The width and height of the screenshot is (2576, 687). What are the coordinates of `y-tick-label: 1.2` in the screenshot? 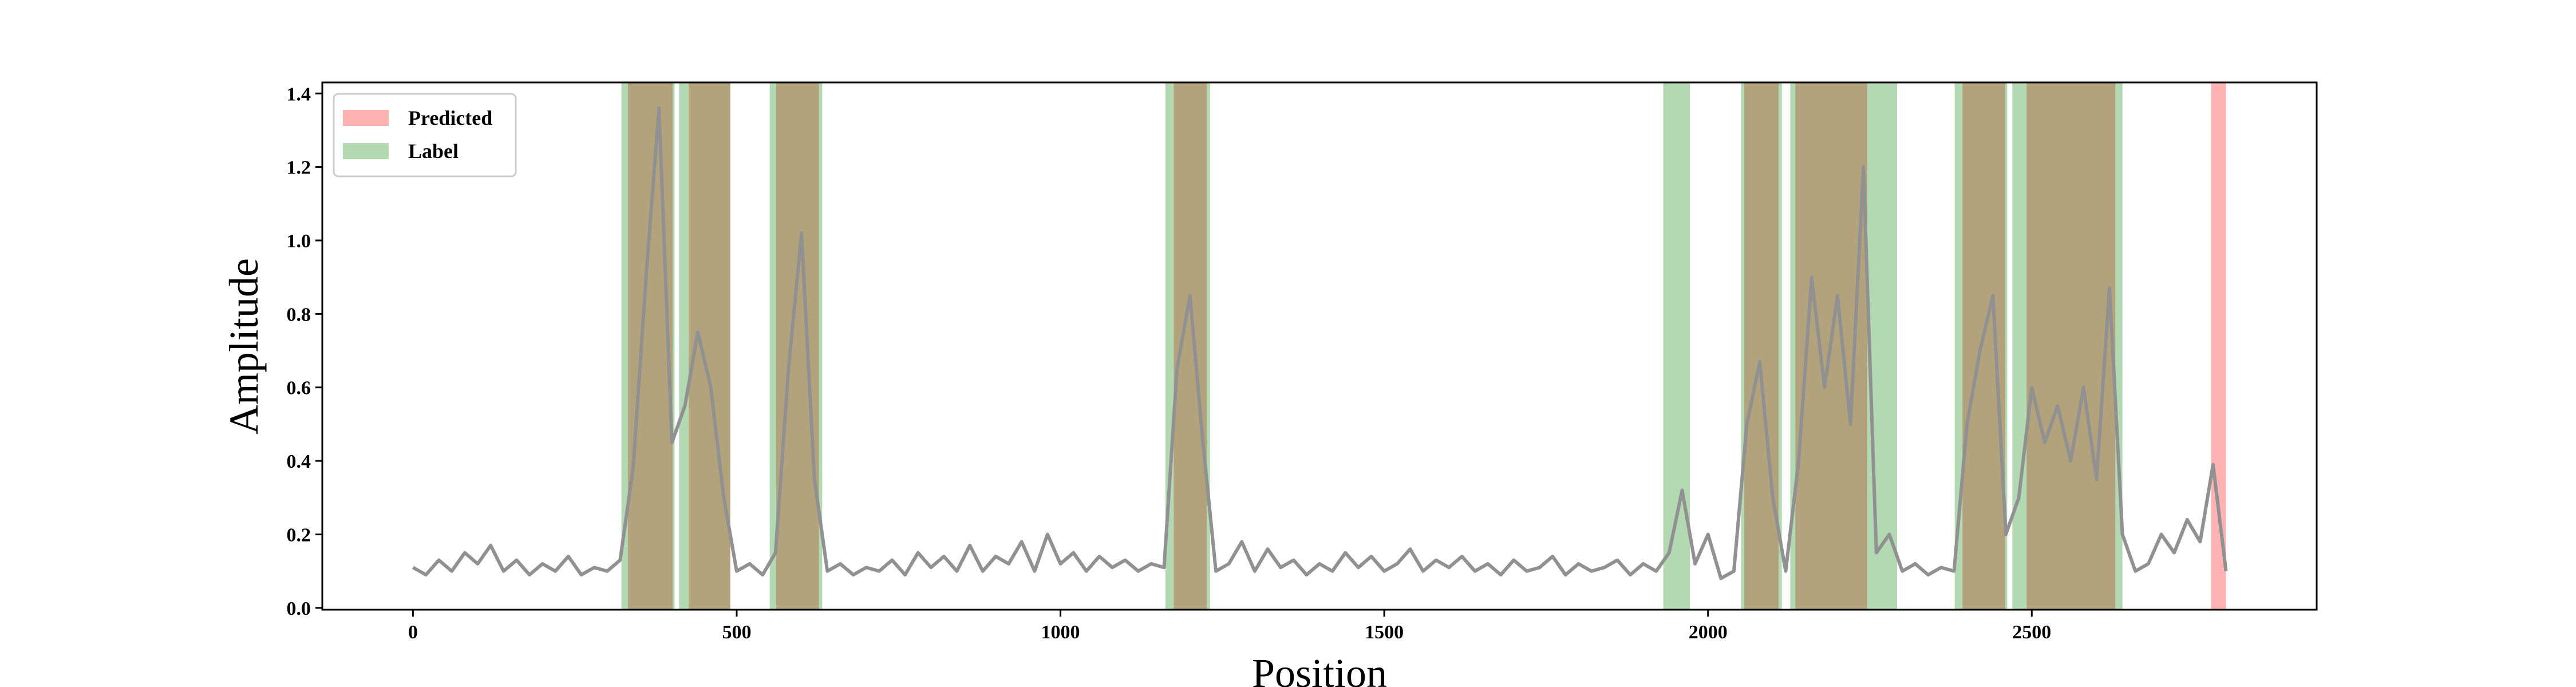 It's located at (299, 168).